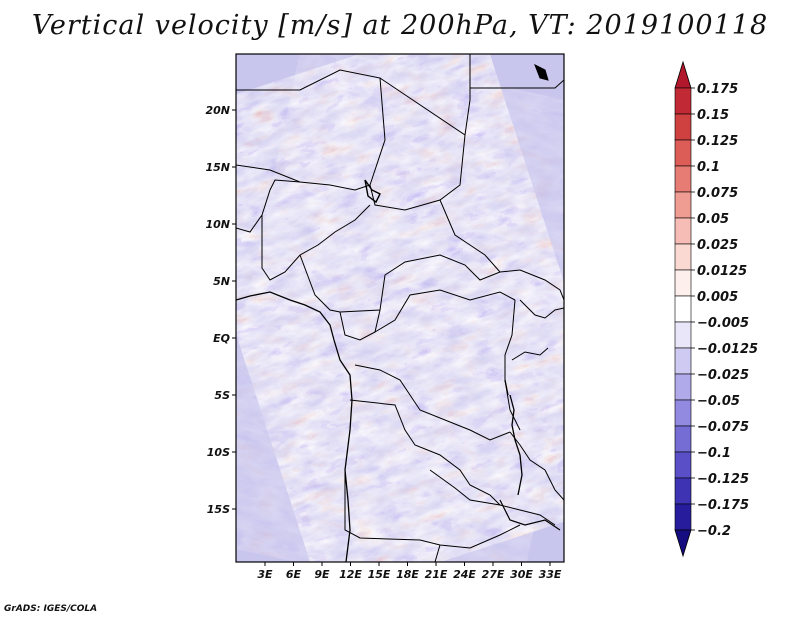  I want to click on colorbar-label: −0.005, so click(723, 323).